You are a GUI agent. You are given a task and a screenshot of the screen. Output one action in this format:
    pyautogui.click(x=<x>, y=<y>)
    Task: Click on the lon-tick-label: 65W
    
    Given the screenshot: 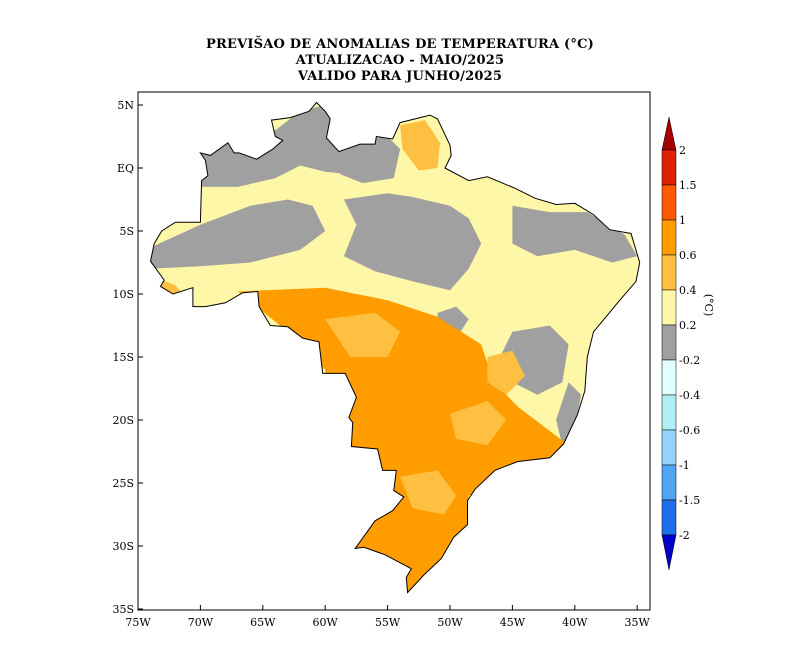 What is the action you would take?
    pyautogui.click(x=263, y=622)
    